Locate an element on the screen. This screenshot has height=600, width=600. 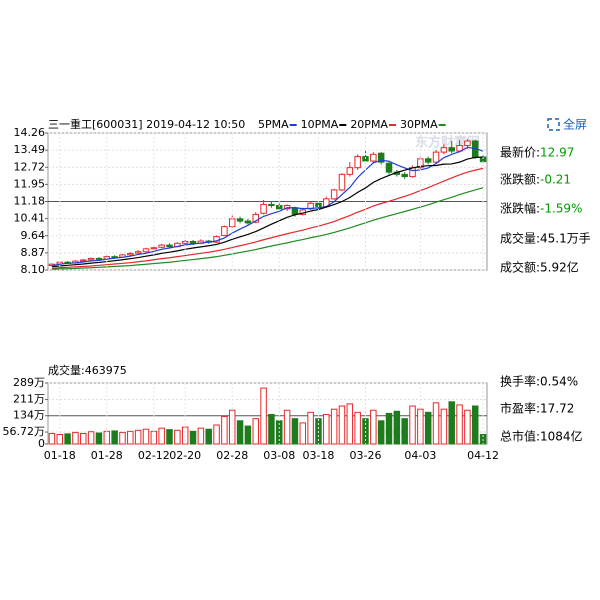
legend-label: 5PMA is located at coordinates (273, 124).